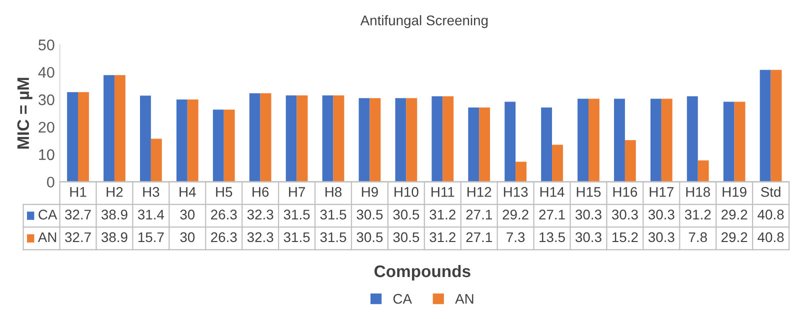 Image resolution: width=797 pixels, height=319 pixels. I want to click on x-tick-label: H12, so click(479, 192).